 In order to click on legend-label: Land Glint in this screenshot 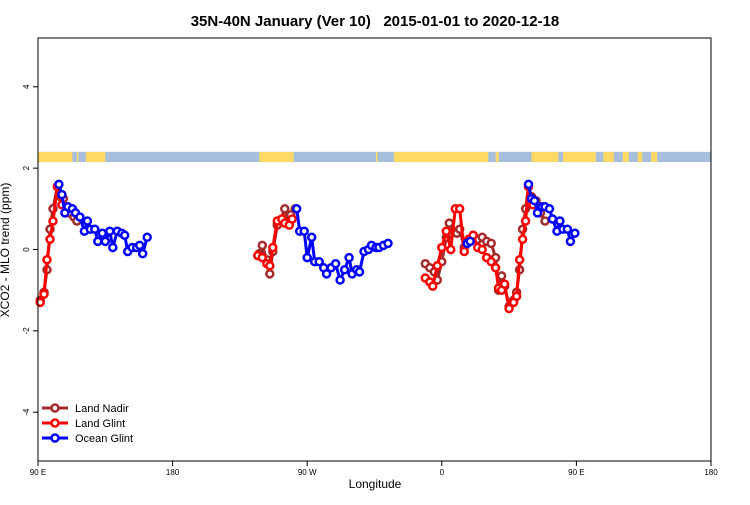, I will do `click(100, 424)`.